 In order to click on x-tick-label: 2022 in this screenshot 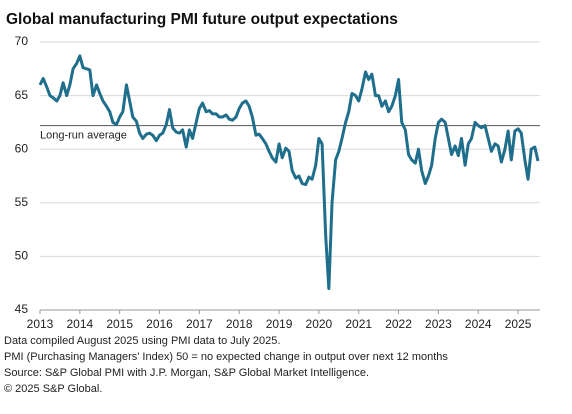, I will do `click(398, 324)`.